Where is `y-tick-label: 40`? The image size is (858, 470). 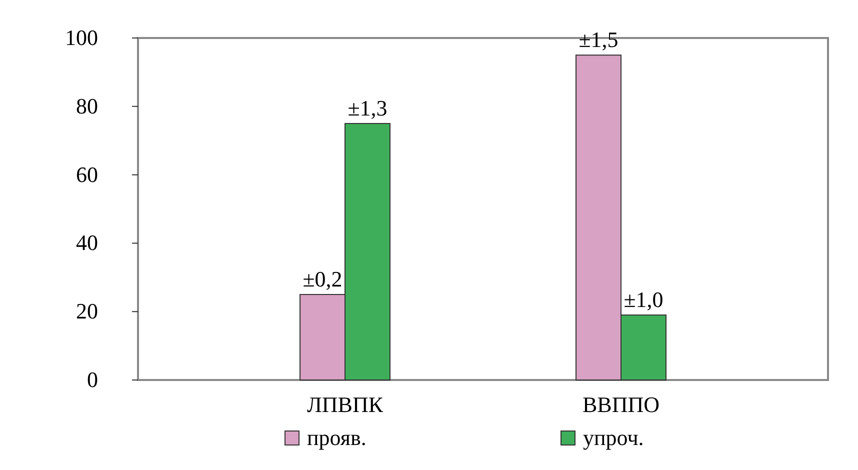
y-tick-label: 40 is located at coordinates (87, 243).